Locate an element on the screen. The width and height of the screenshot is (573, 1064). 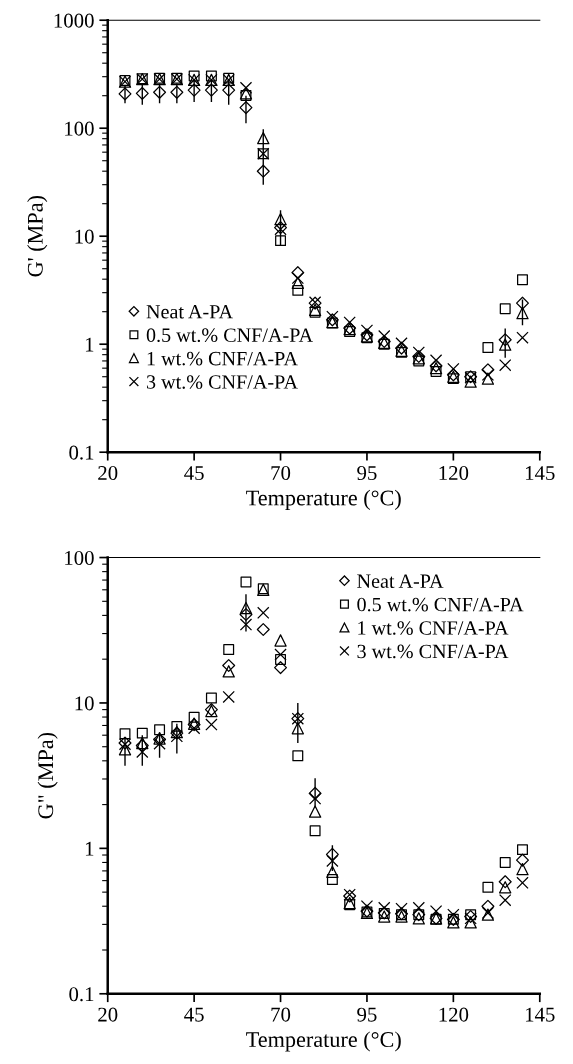
y-axis-title: G' (MPa) is located at coordinates (37, 236).